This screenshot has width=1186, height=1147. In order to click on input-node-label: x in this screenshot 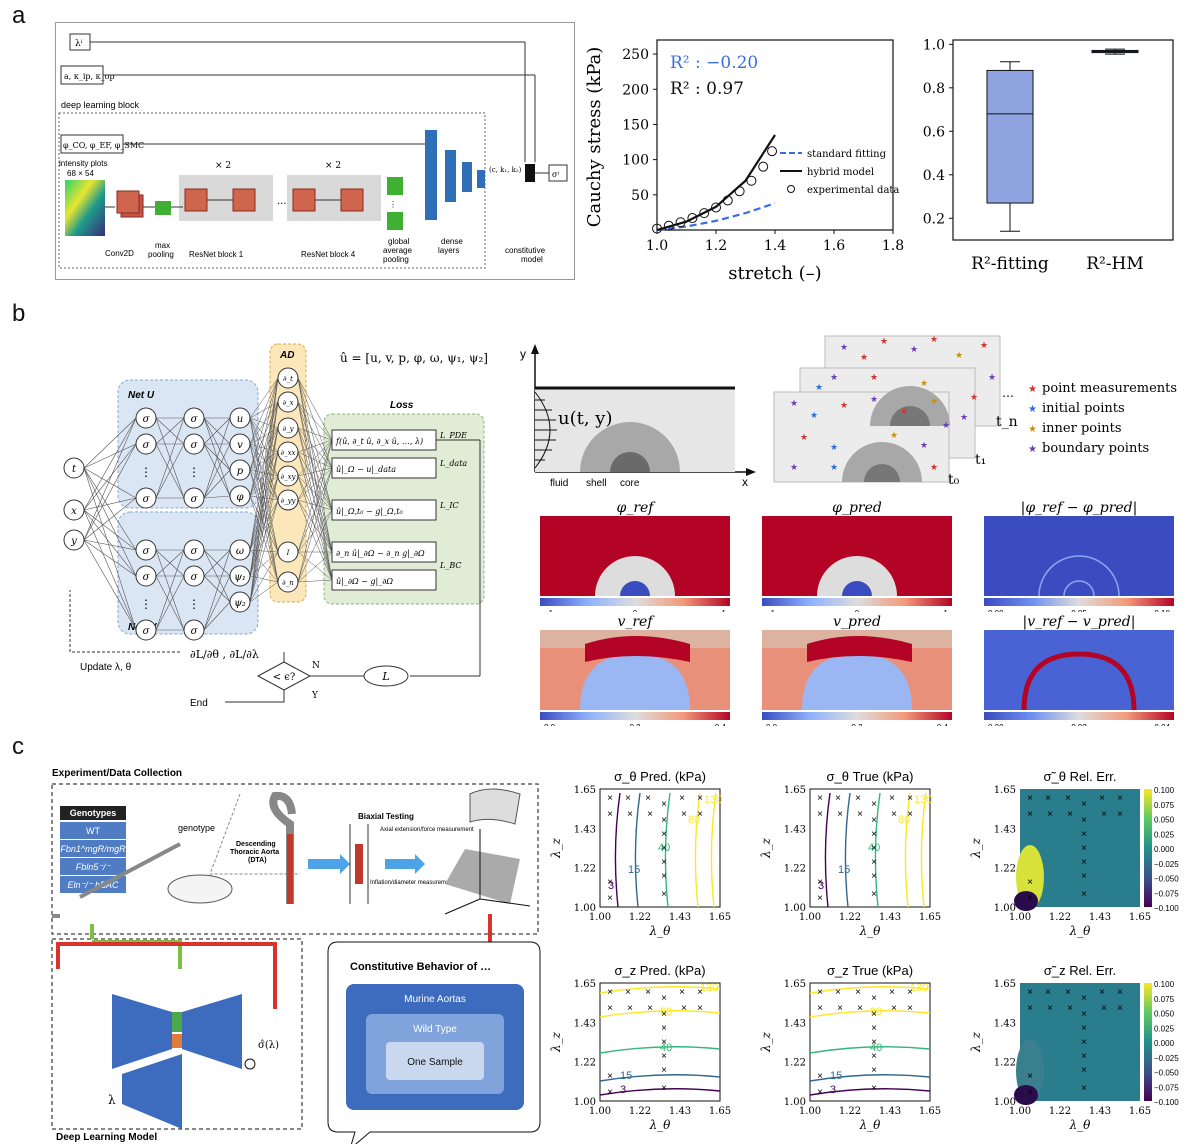, I will do `click(74, 511)`.